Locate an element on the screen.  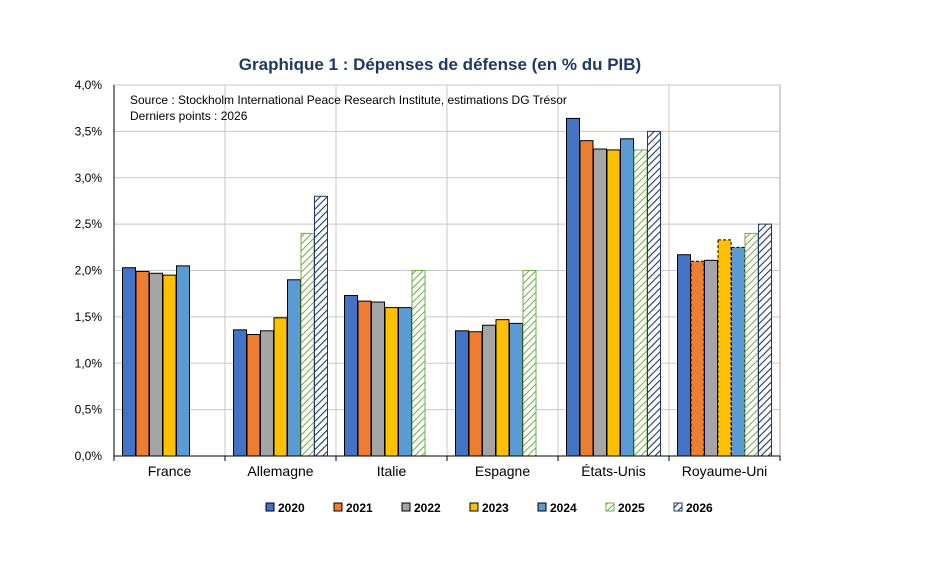
legend: 2020 2021 2022 2023 2024 2025 2026 is located at coordinates (489, 508).